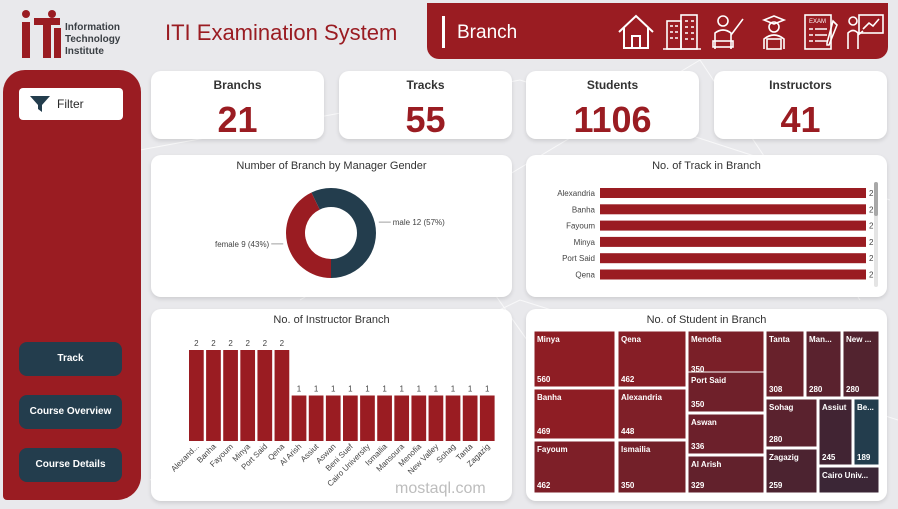  I want to click on bar-category-label: Port Said, so click(578, 258).